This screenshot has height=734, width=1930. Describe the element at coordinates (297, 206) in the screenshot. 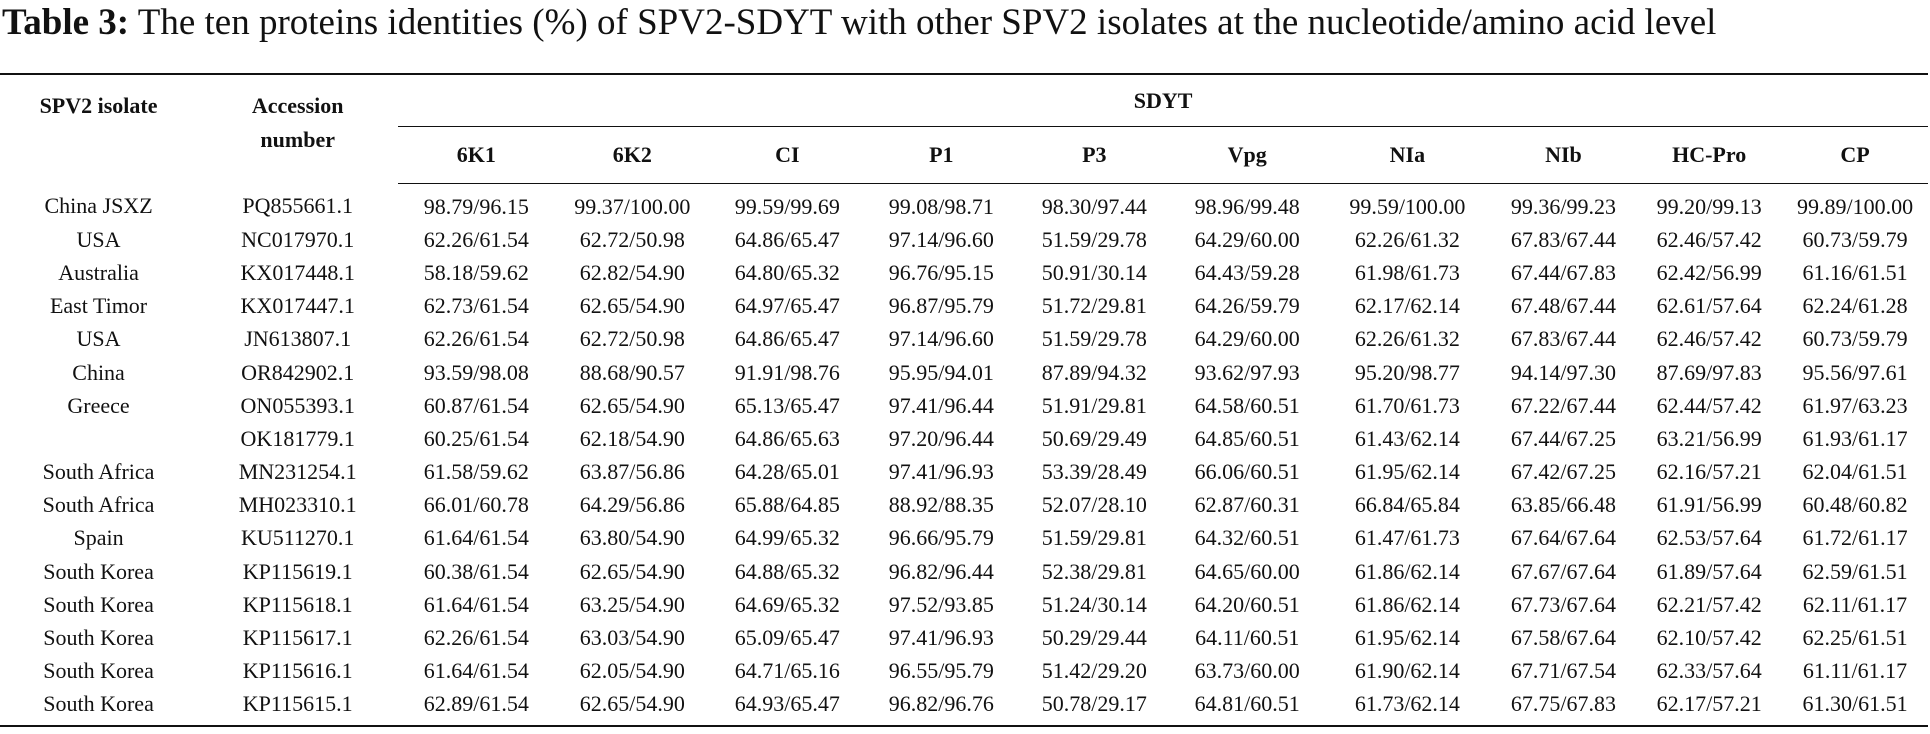

I see `accession-cell: PQ855661.1` at that location.